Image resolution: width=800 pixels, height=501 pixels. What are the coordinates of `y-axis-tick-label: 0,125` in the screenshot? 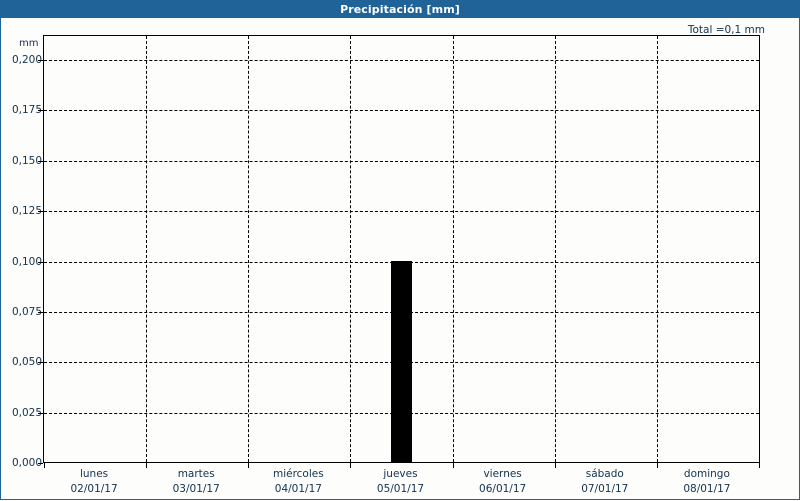 It's located at (26, 211).